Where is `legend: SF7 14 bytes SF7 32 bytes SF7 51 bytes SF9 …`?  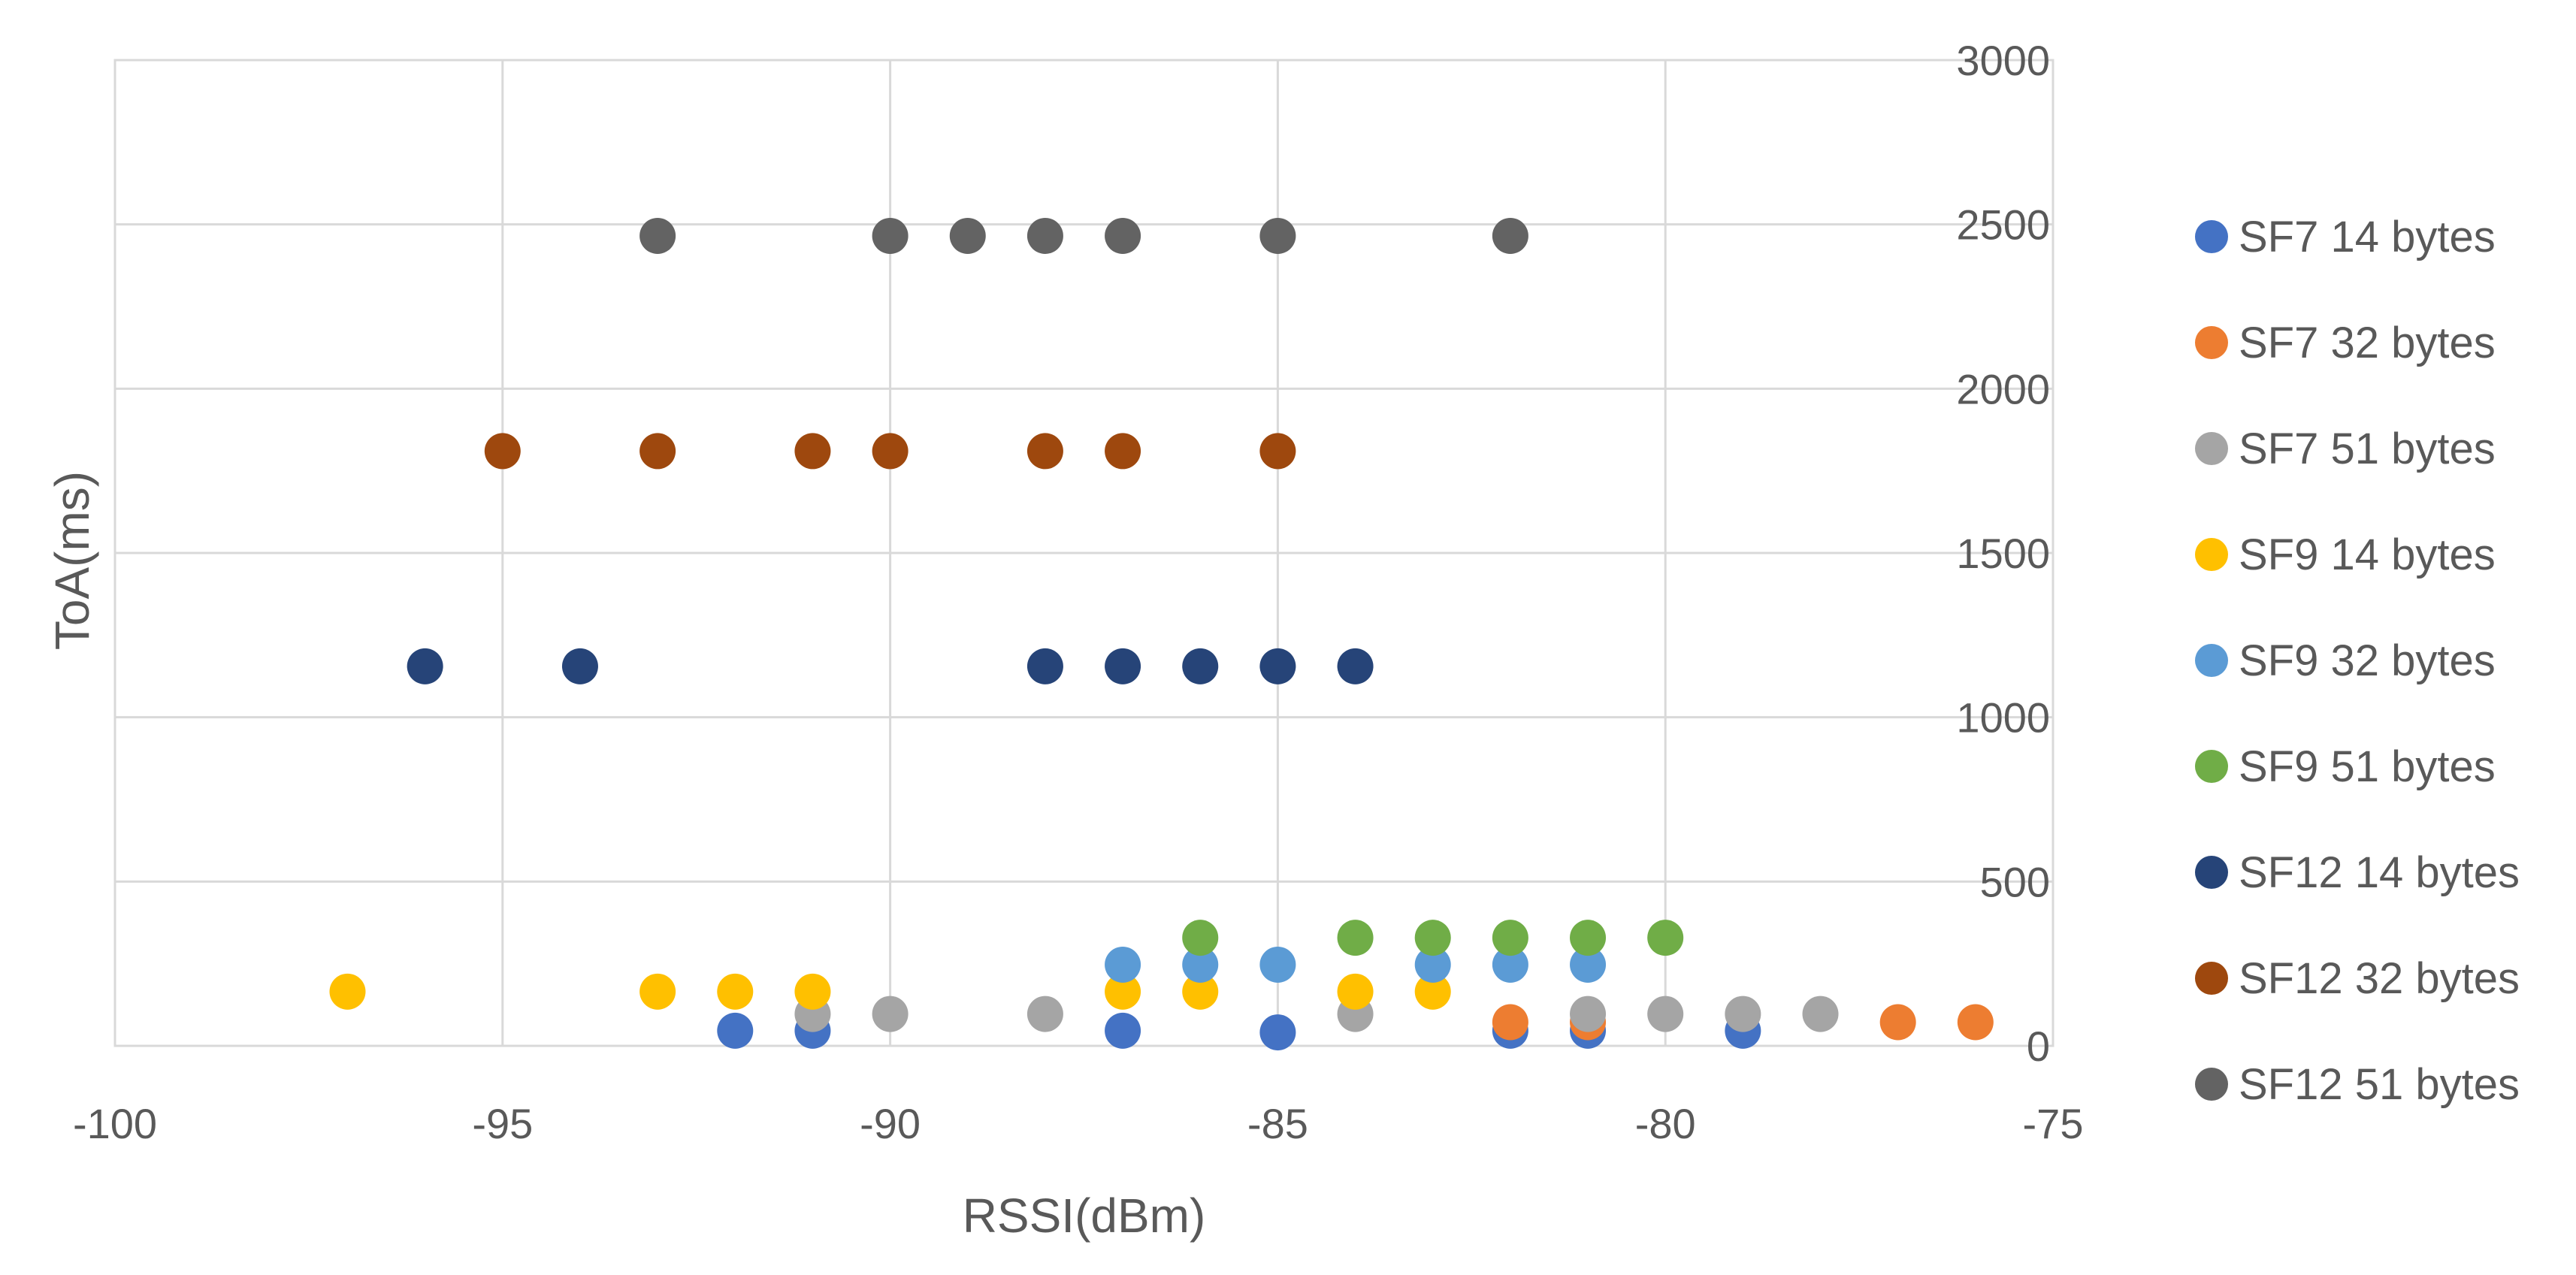 legend: SF7 14 bytes SF7 32 bytes SF7 51 bytes SF9 … is located at coordinates (2358, 661).